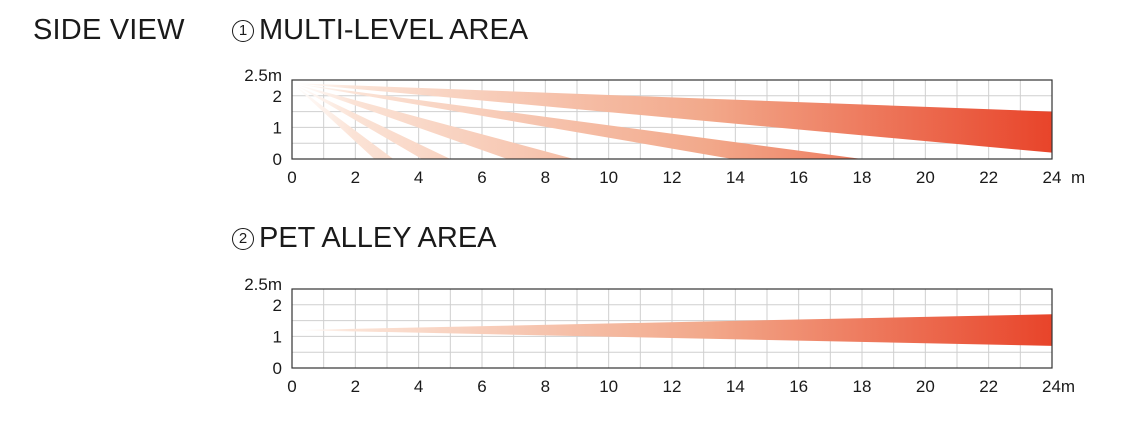 This screenshot has width=1144, height=432. What do you see at coordinates (1052, 177) in the screenshot?
I see `x-tick-label: 24` at bounding box center [1052, 177].